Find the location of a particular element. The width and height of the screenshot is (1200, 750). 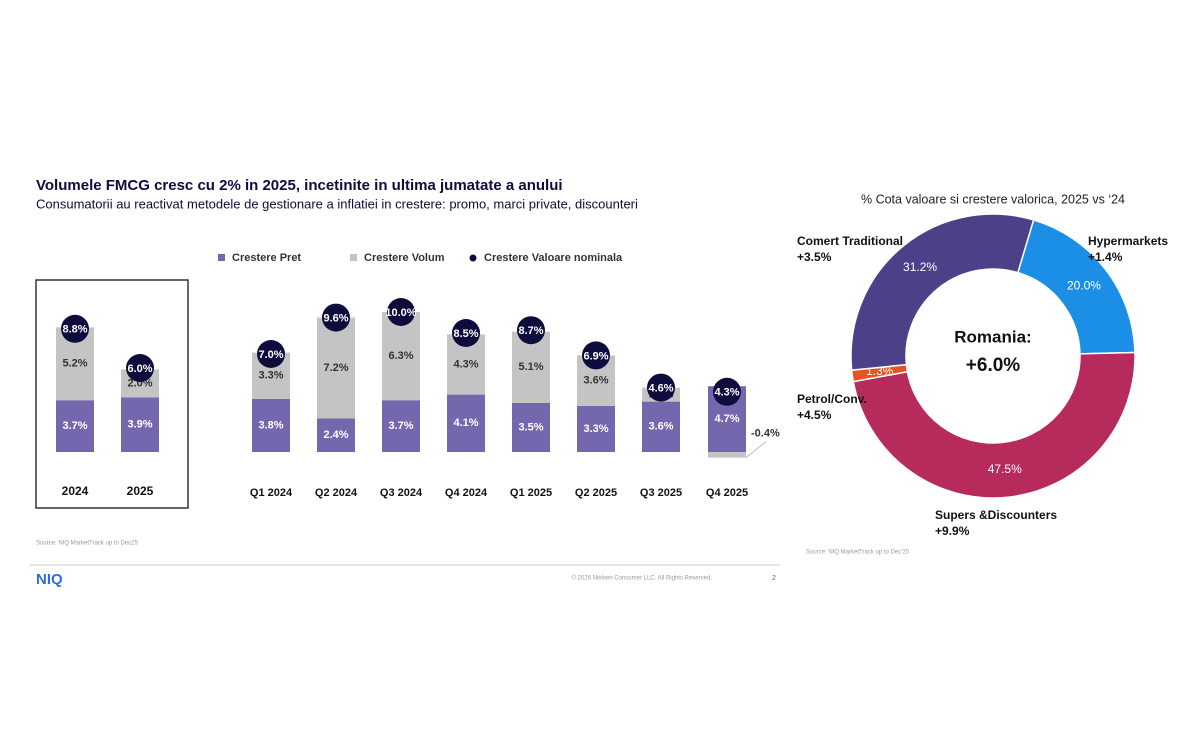

x-tick-label: Q3 2025 is located at coordinates (661, 493).